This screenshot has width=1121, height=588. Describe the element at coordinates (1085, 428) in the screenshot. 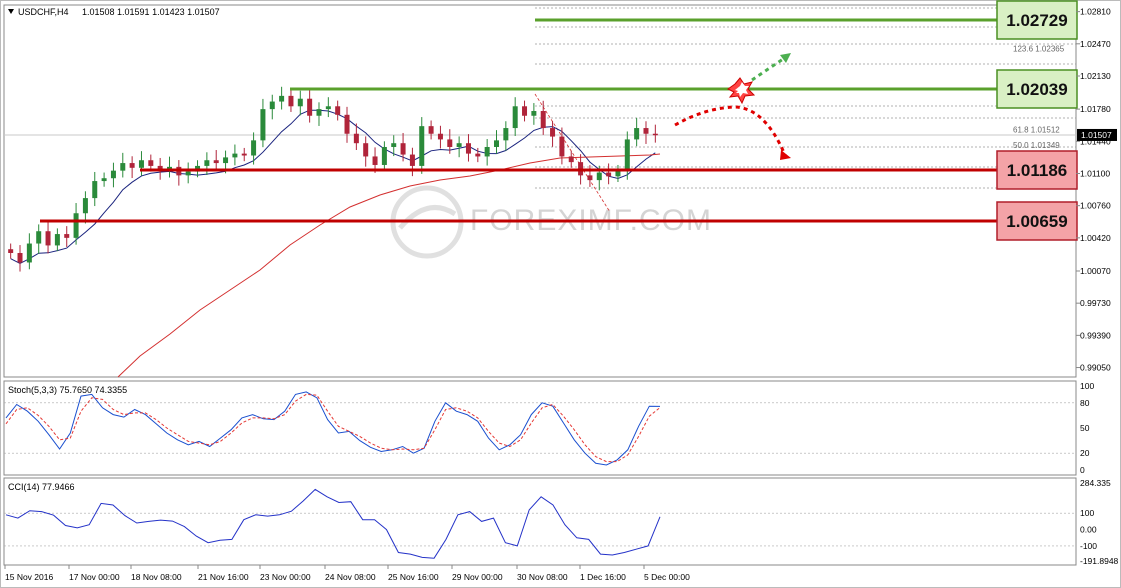

I see `stoch-tick-label: 50` at that location.